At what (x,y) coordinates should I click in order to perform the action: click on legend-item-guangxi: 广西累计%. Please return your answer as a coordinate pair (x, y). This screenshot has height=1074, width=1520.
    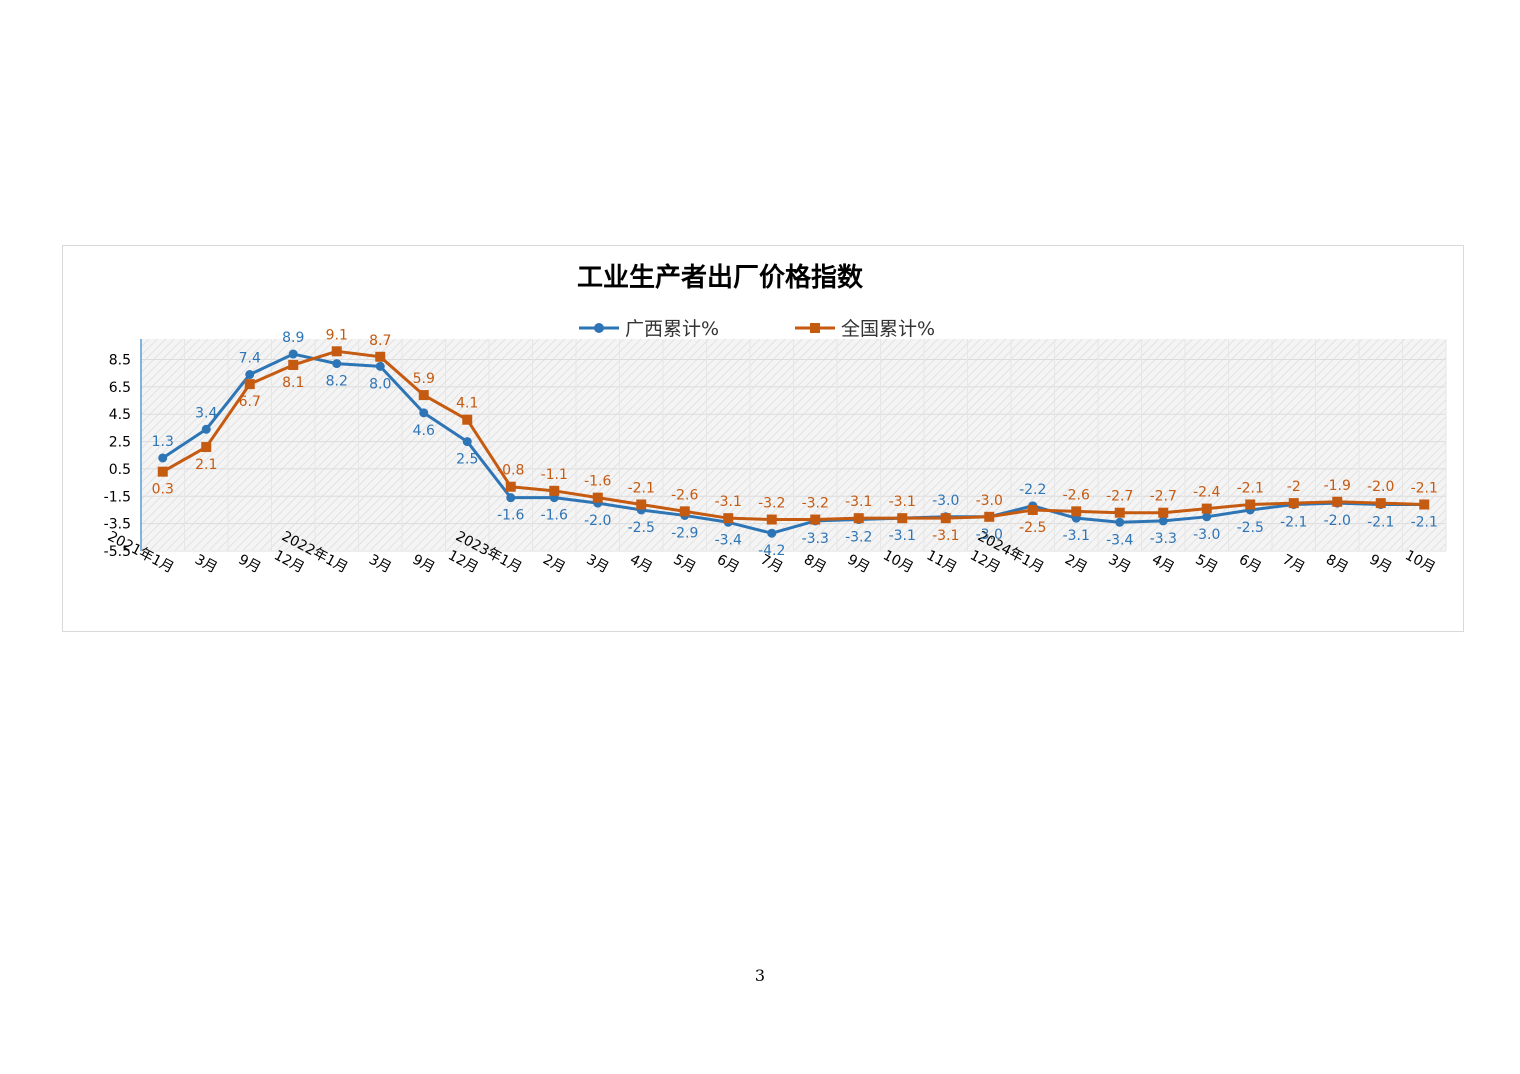
    Looking at the image, I should click on (649, 329).